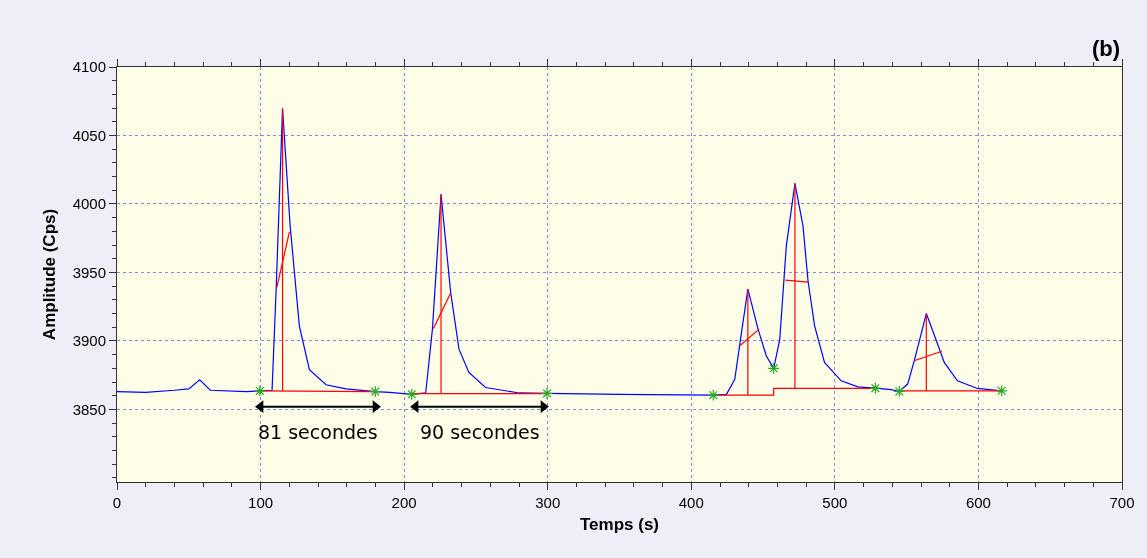 The width and height of the screenshot is (1147, 558). Describe the element at coordinates (89, 67) in the screenshot. I see `y-tick-label: 4100` at that location.